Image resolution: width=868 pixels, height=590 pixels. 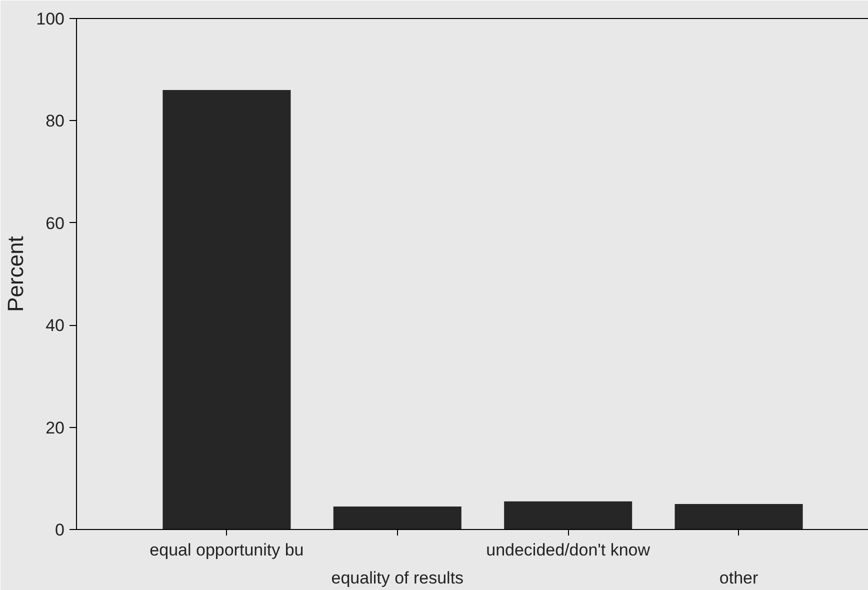 What do you see at coordinates (227, 550) in the screenshot?
I see `x-tick-label: equal opportunity bu` at bounding box center [227, 550].